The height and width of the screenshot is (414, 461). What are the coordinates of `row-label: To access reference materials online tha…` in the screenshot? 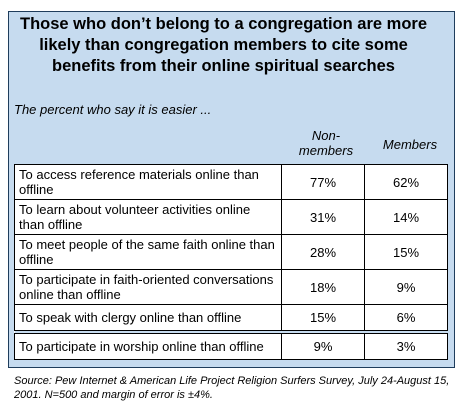 It's located at (148, 182).